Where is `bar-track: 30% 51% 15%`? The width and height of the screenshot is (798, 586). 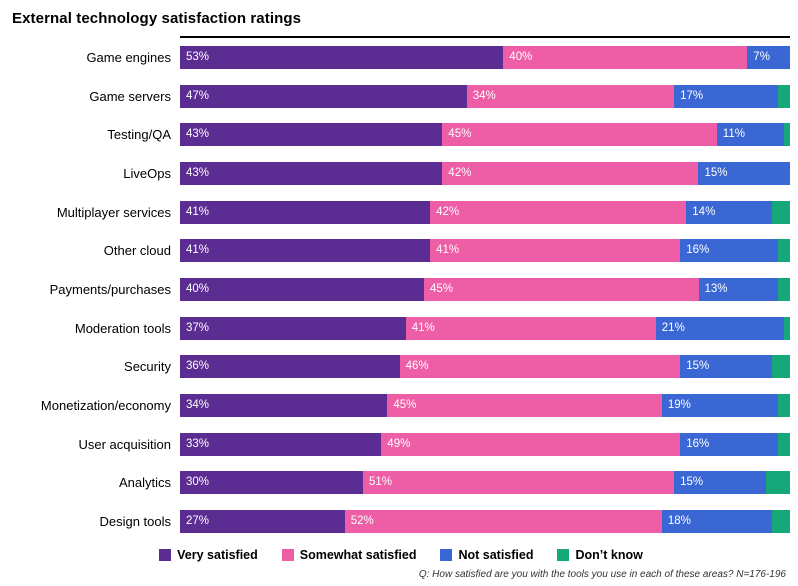 bar-track: 30% 51% 15% is located at coordinates (485, 483).